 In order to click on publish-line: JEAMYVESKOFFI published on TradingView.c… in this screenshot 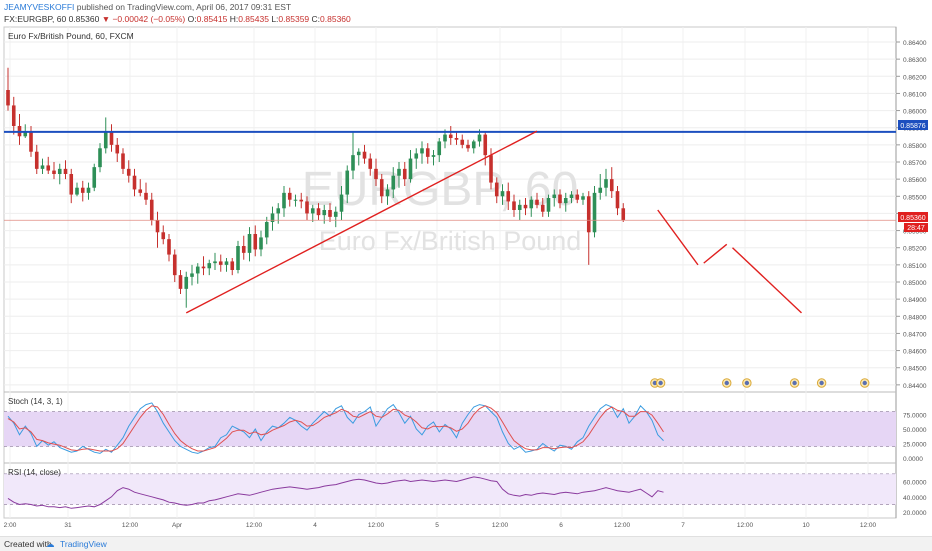, I will do `click(147, 7)`.